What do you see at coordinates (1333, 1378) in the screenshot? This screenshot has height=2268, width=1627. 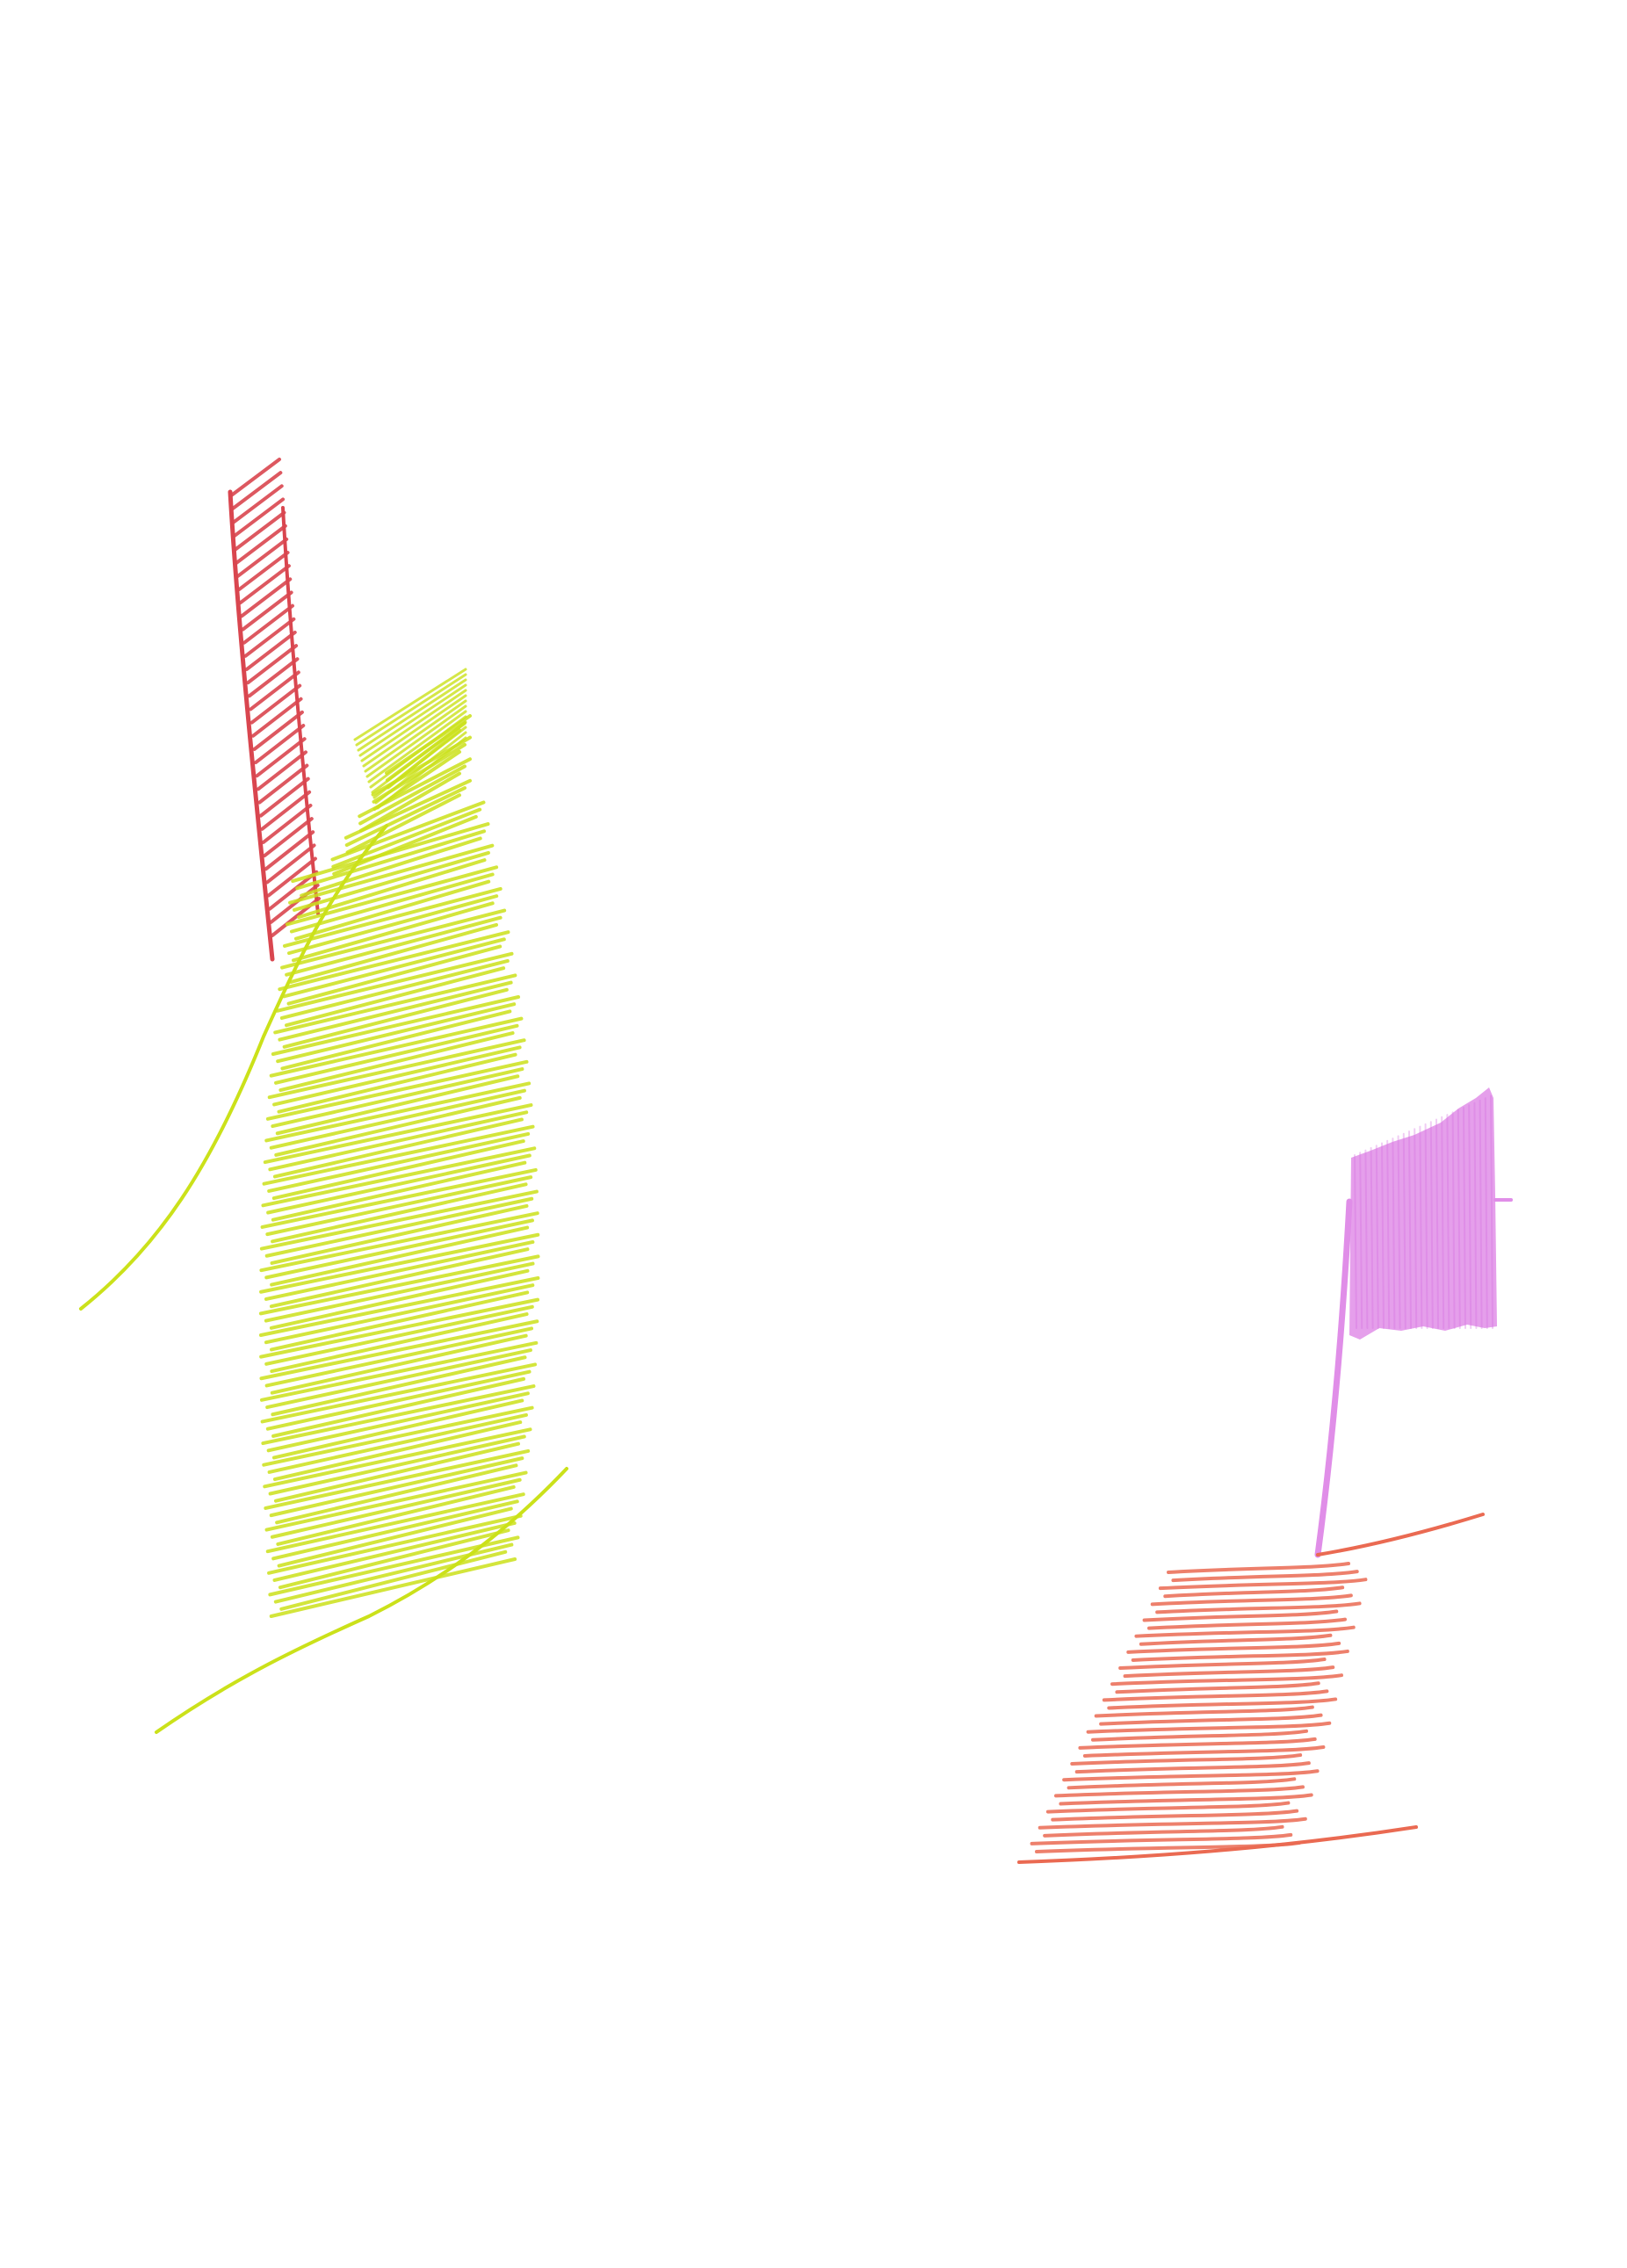 I see `pink-flag-pole` at bounding box center [1333, 1378].